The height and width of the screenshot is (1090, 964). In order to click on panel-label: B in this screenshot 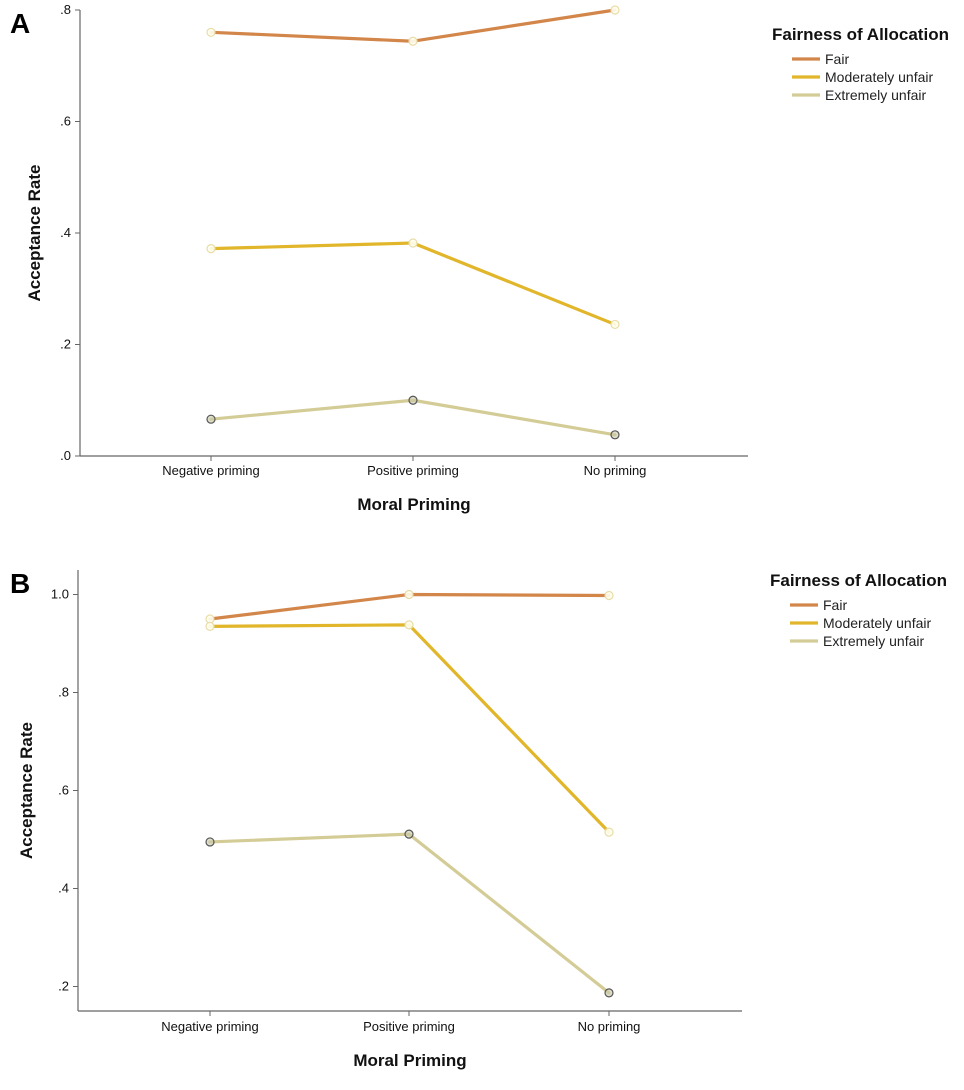, I will do `click(20, 583)`.